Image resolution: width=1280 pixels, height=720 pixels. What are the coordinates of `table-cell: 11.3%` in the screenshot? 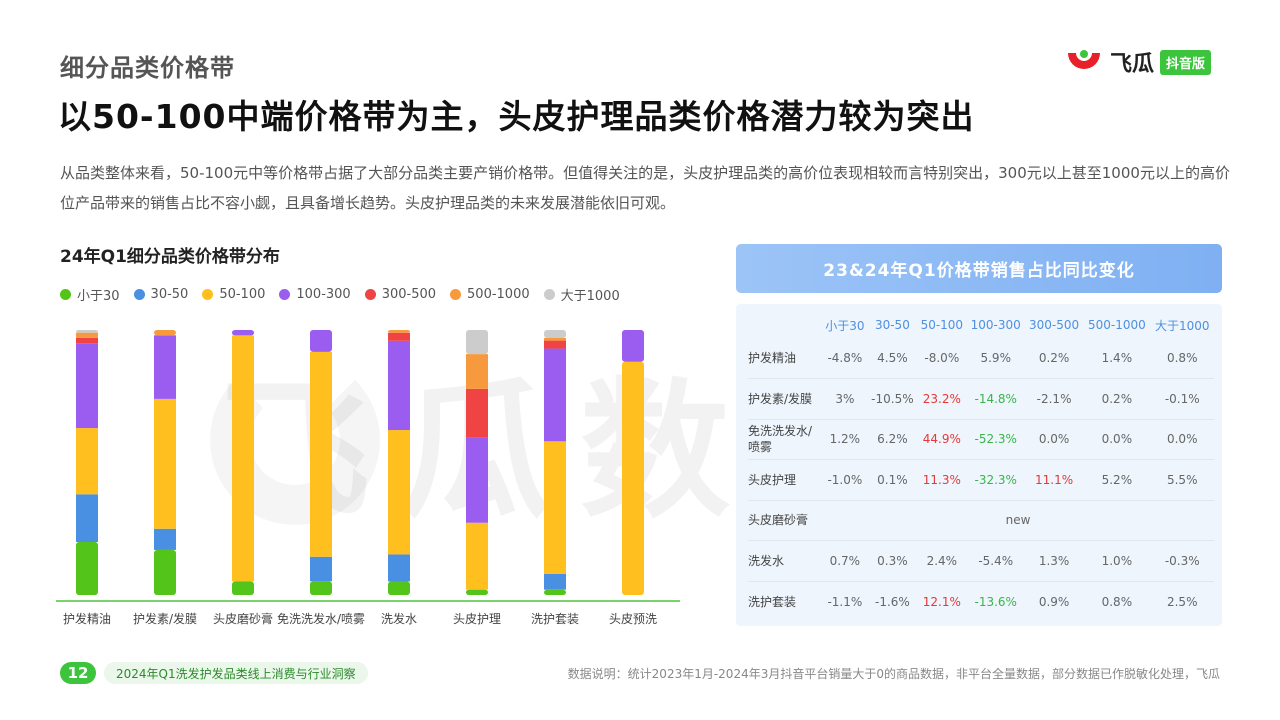 It's located at (942, 480).